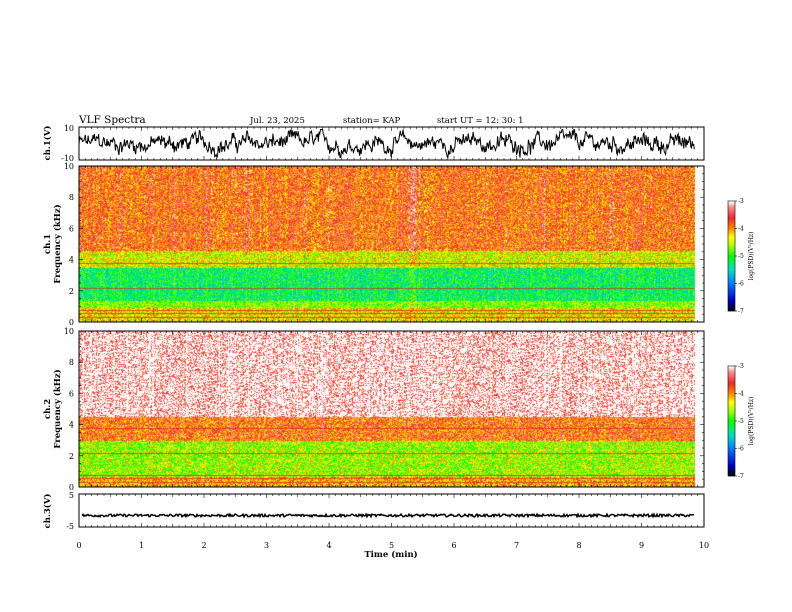  I want to click on colorbar-tick-label: -4, so click(741, 229).